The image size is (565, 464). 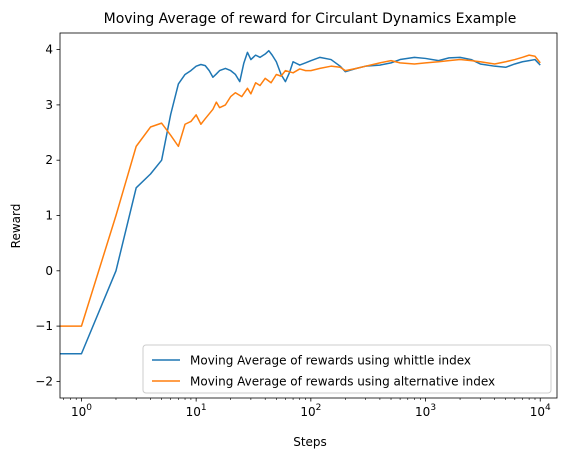 What do you see at coordinates (540, 411) in the screenshot?
I see `x-tick-label: 10⁴` at bounding box center [540, 411].